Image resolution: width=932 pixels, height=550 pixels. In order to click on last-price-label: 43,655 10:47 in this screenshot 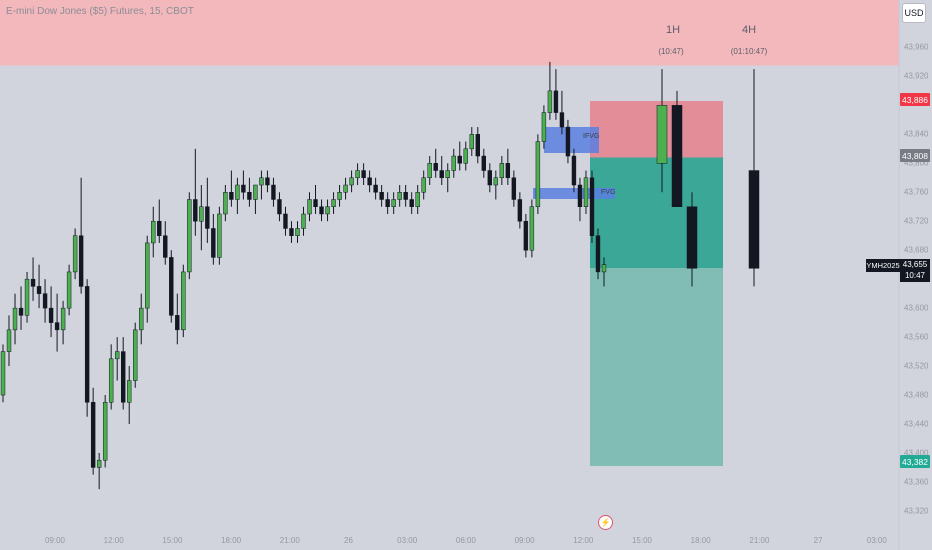, I will do `click(915, 270)`.